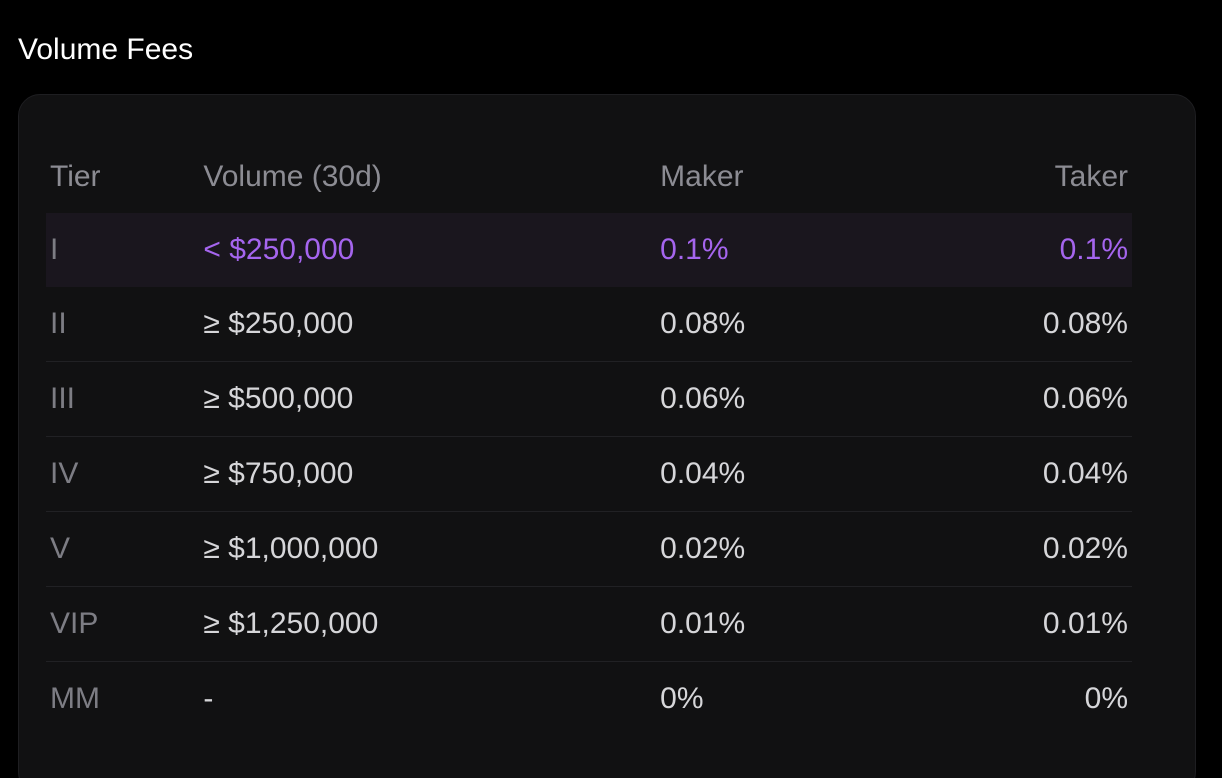 This screenshot has width=1222, height=778. I want to click on volume-column-header: Volume (30d), so click(292, 176).